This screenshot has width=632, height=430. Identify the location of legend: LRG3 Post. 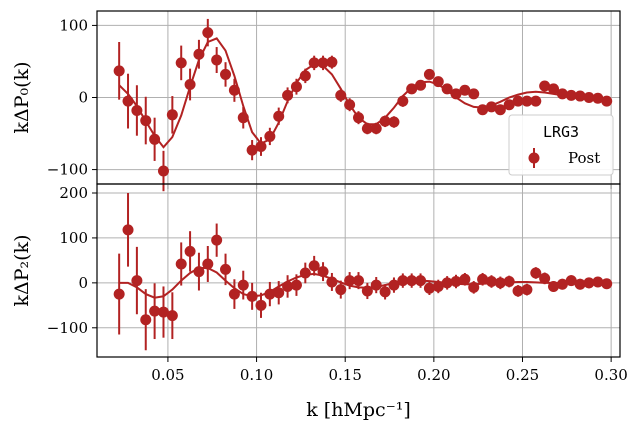
(561, 145).